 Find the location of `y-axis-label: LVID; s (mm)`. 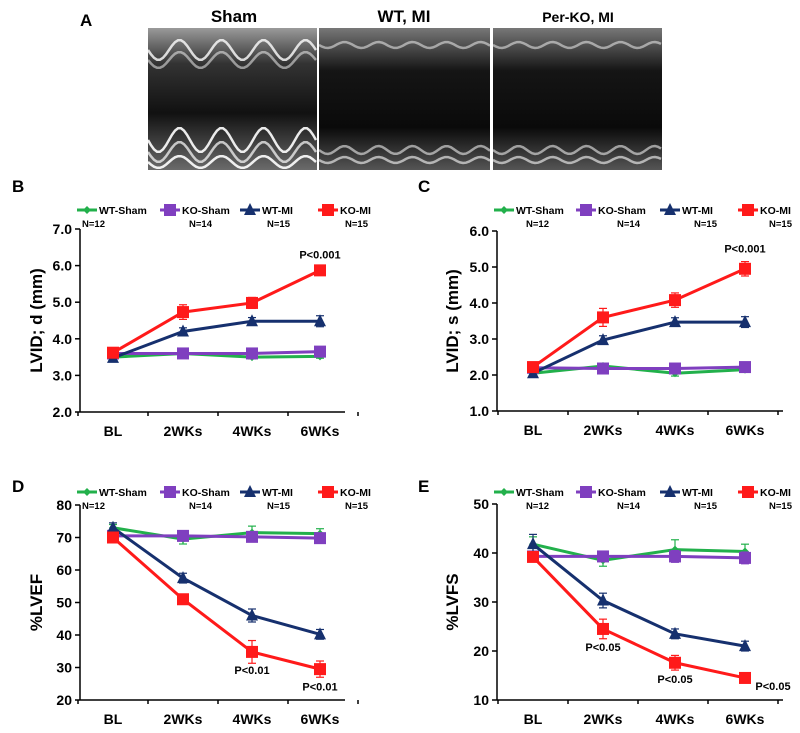

y-axis-label: LVID; s (mm) is located at coordinates (452, 321).